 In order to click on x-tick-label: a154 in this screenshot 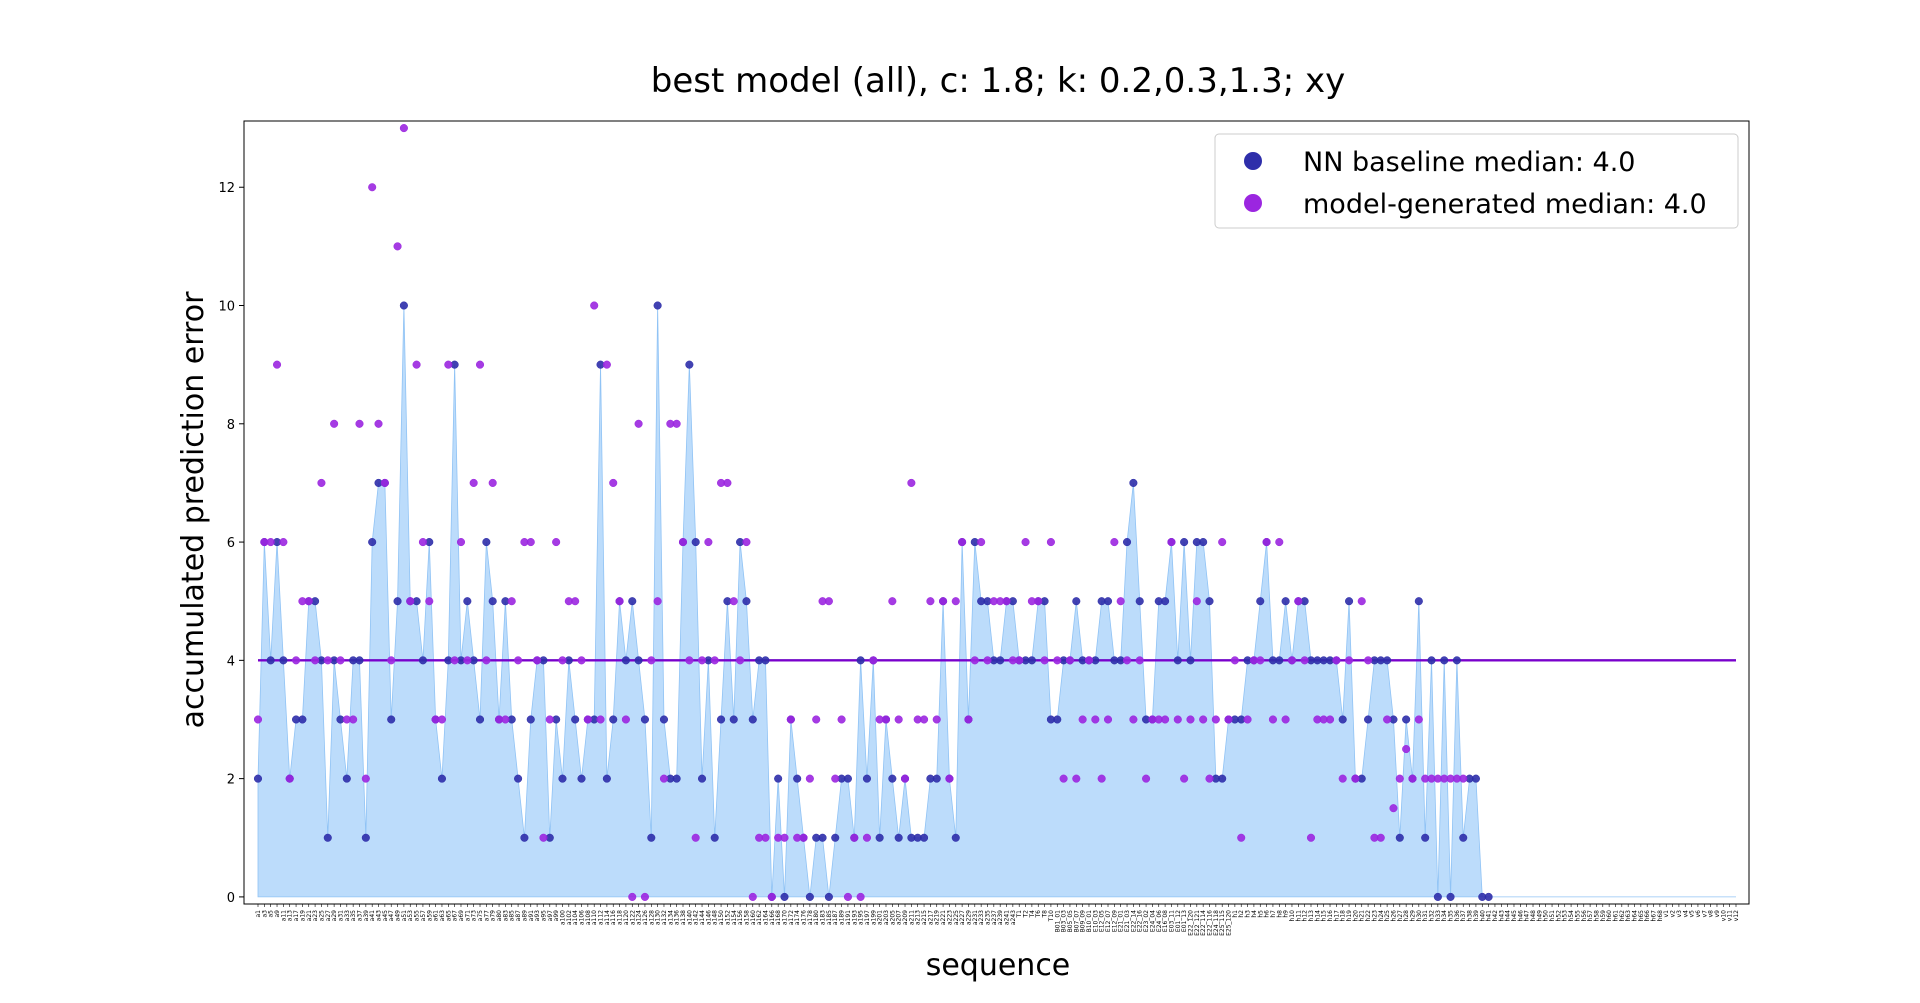, I will do `click(734, 917)`.